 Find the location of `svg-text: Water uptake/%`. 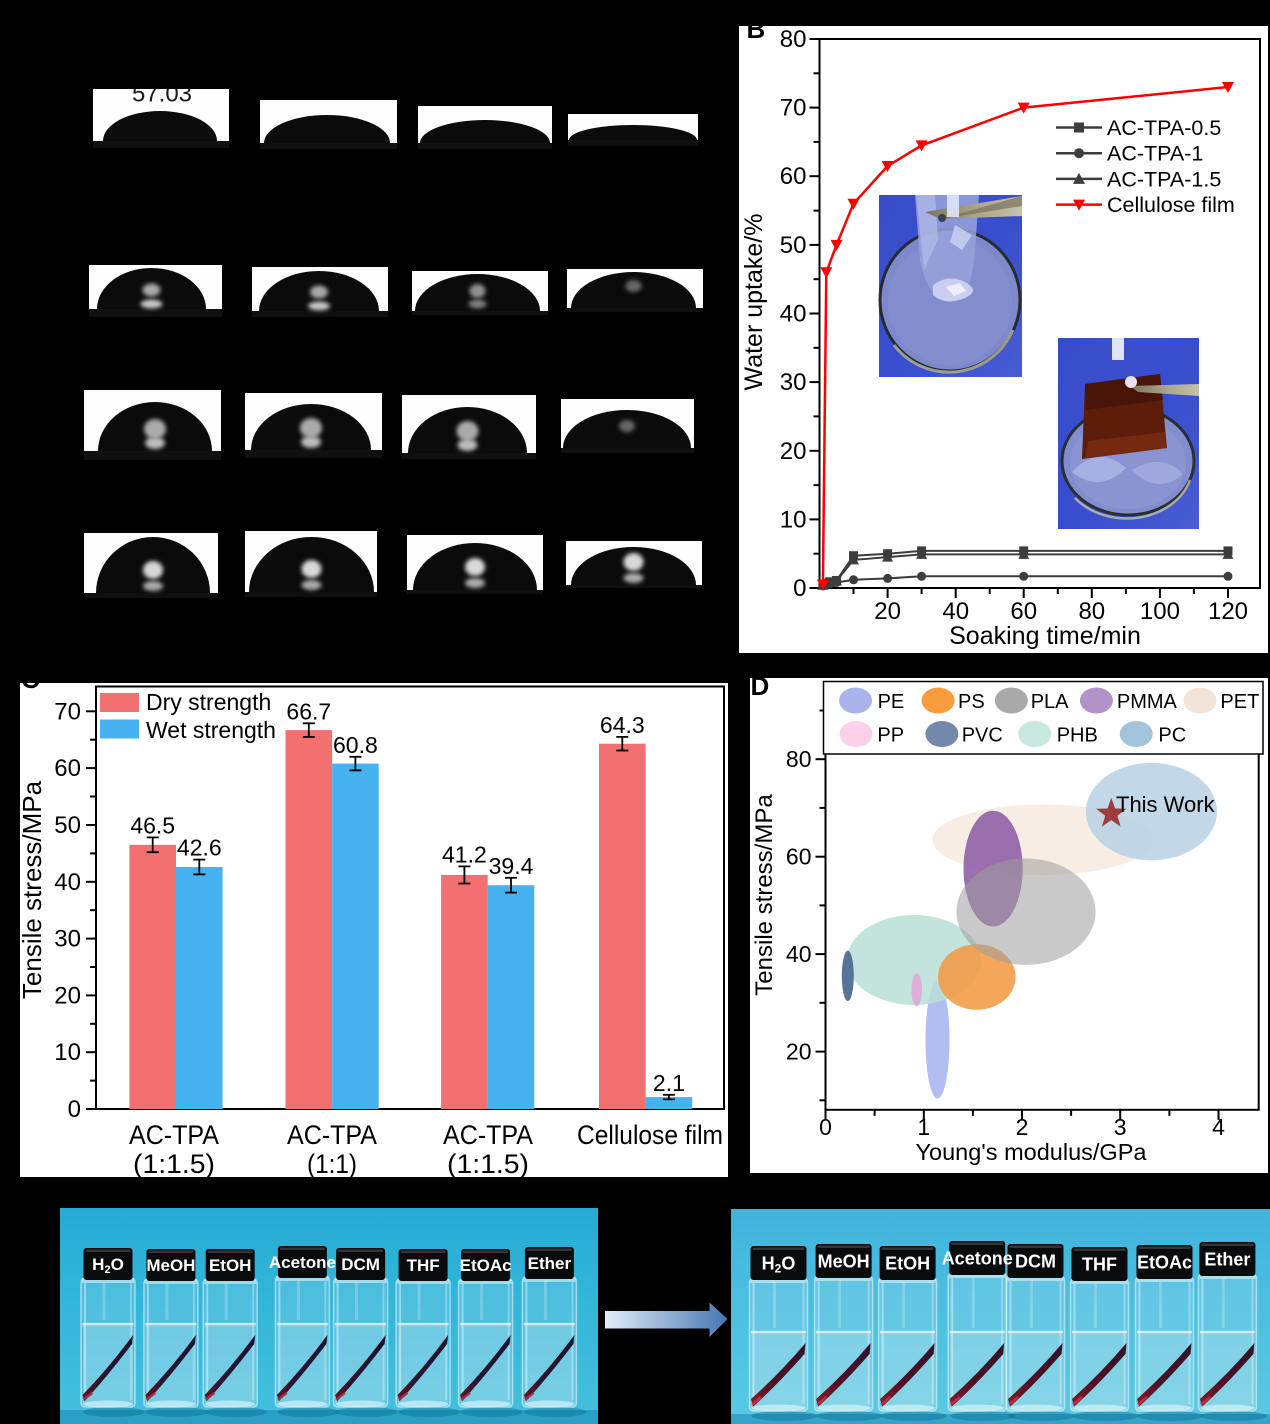

svg-text: Water uptake/% is located at coordinates (754, 302).